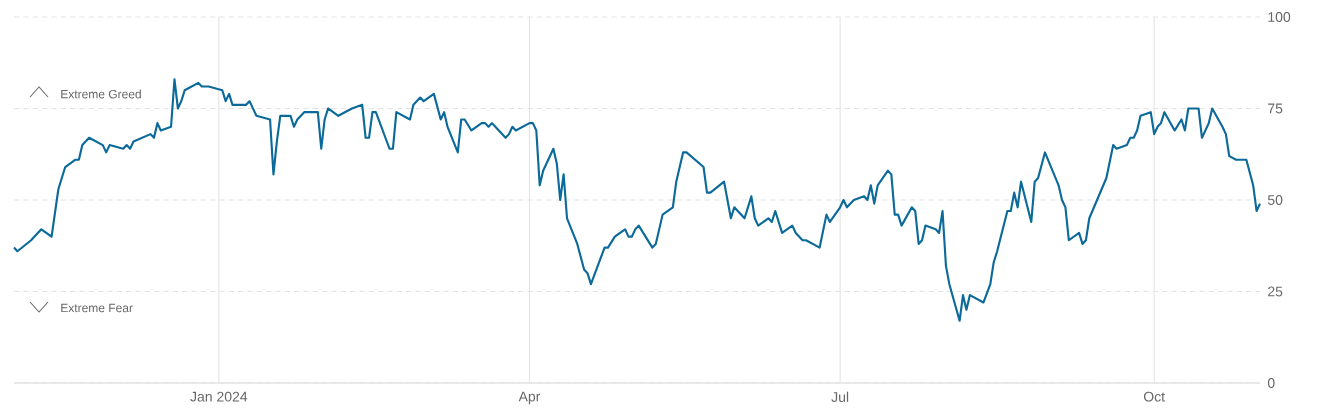 Image resolution: width=1328 pixels, height=417 pixels. Describe the element at coordinates (97, 308) in the screenshot. I see `annotation: Extreme Fear` at that location.